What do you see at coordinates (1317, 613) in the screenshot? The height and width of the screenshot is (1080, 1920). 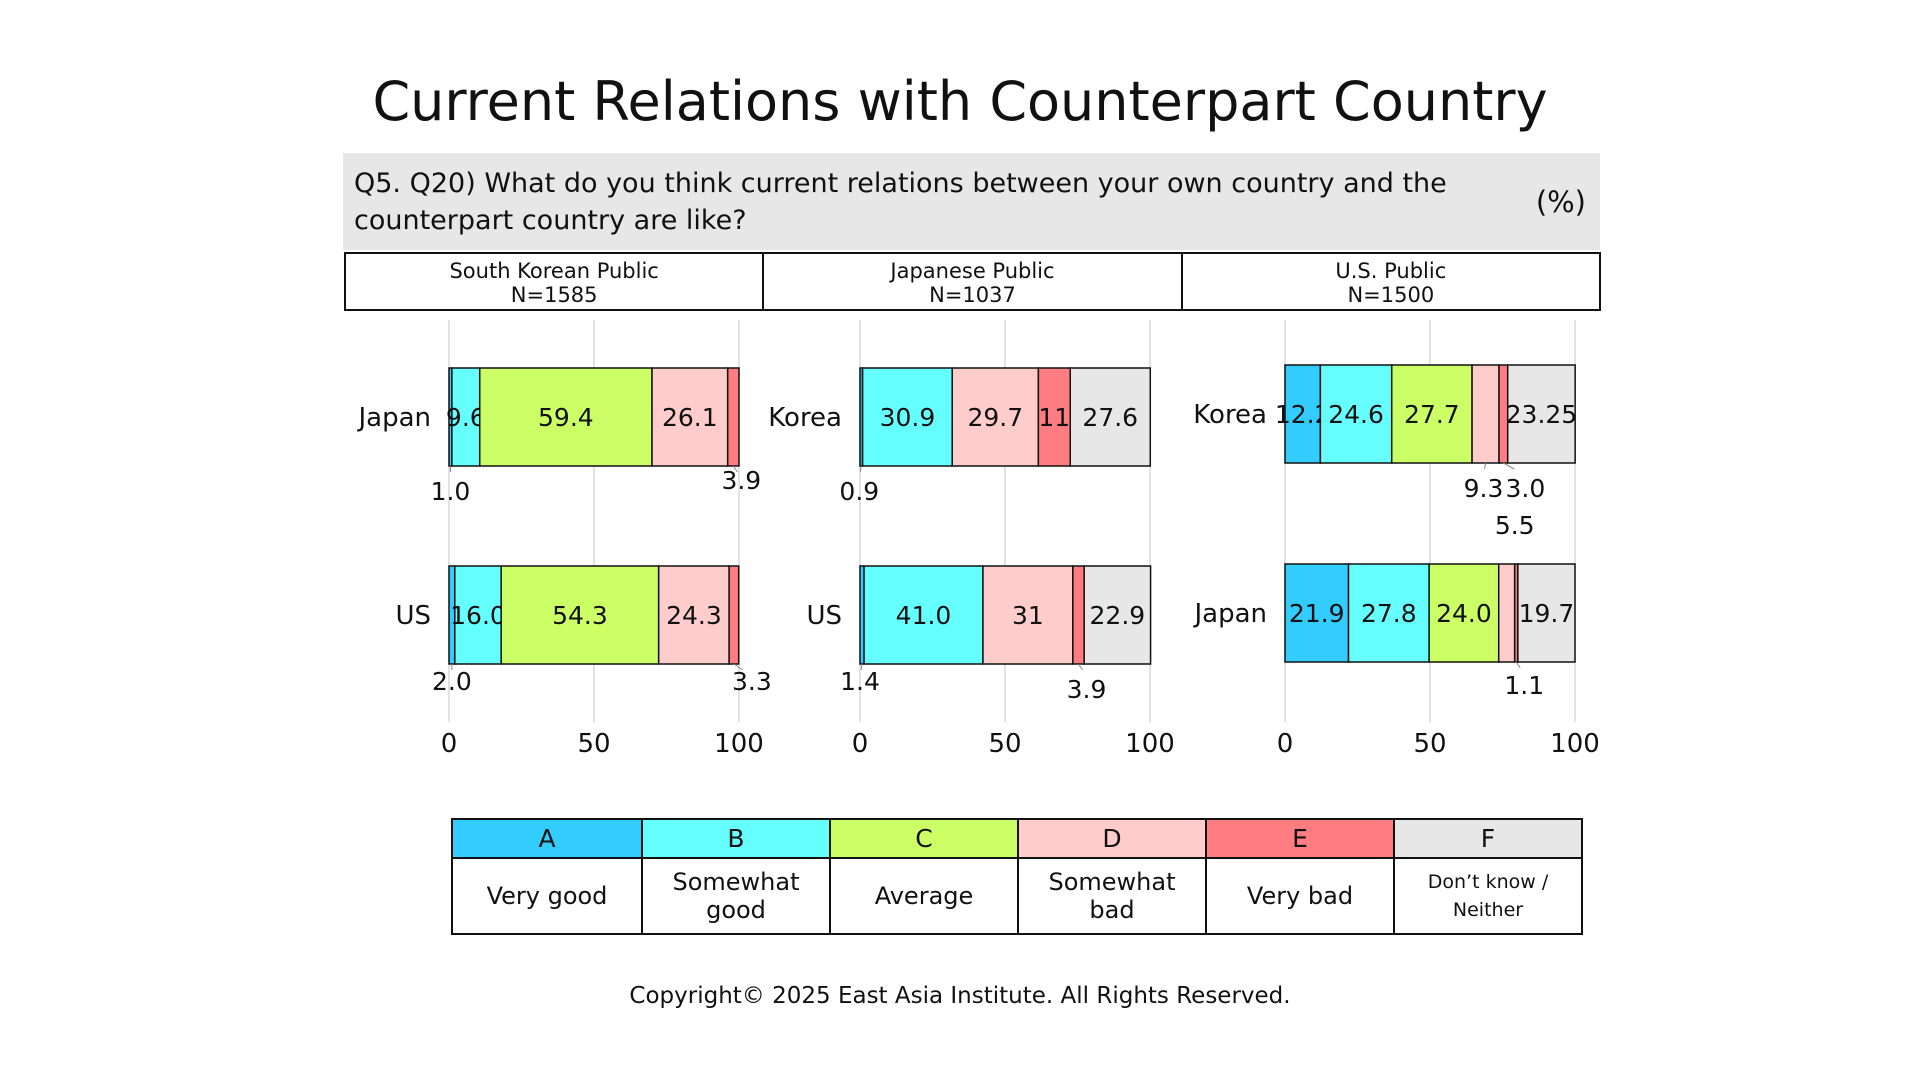 I see `bar-segment-a` at bounding box center [1317, 613].